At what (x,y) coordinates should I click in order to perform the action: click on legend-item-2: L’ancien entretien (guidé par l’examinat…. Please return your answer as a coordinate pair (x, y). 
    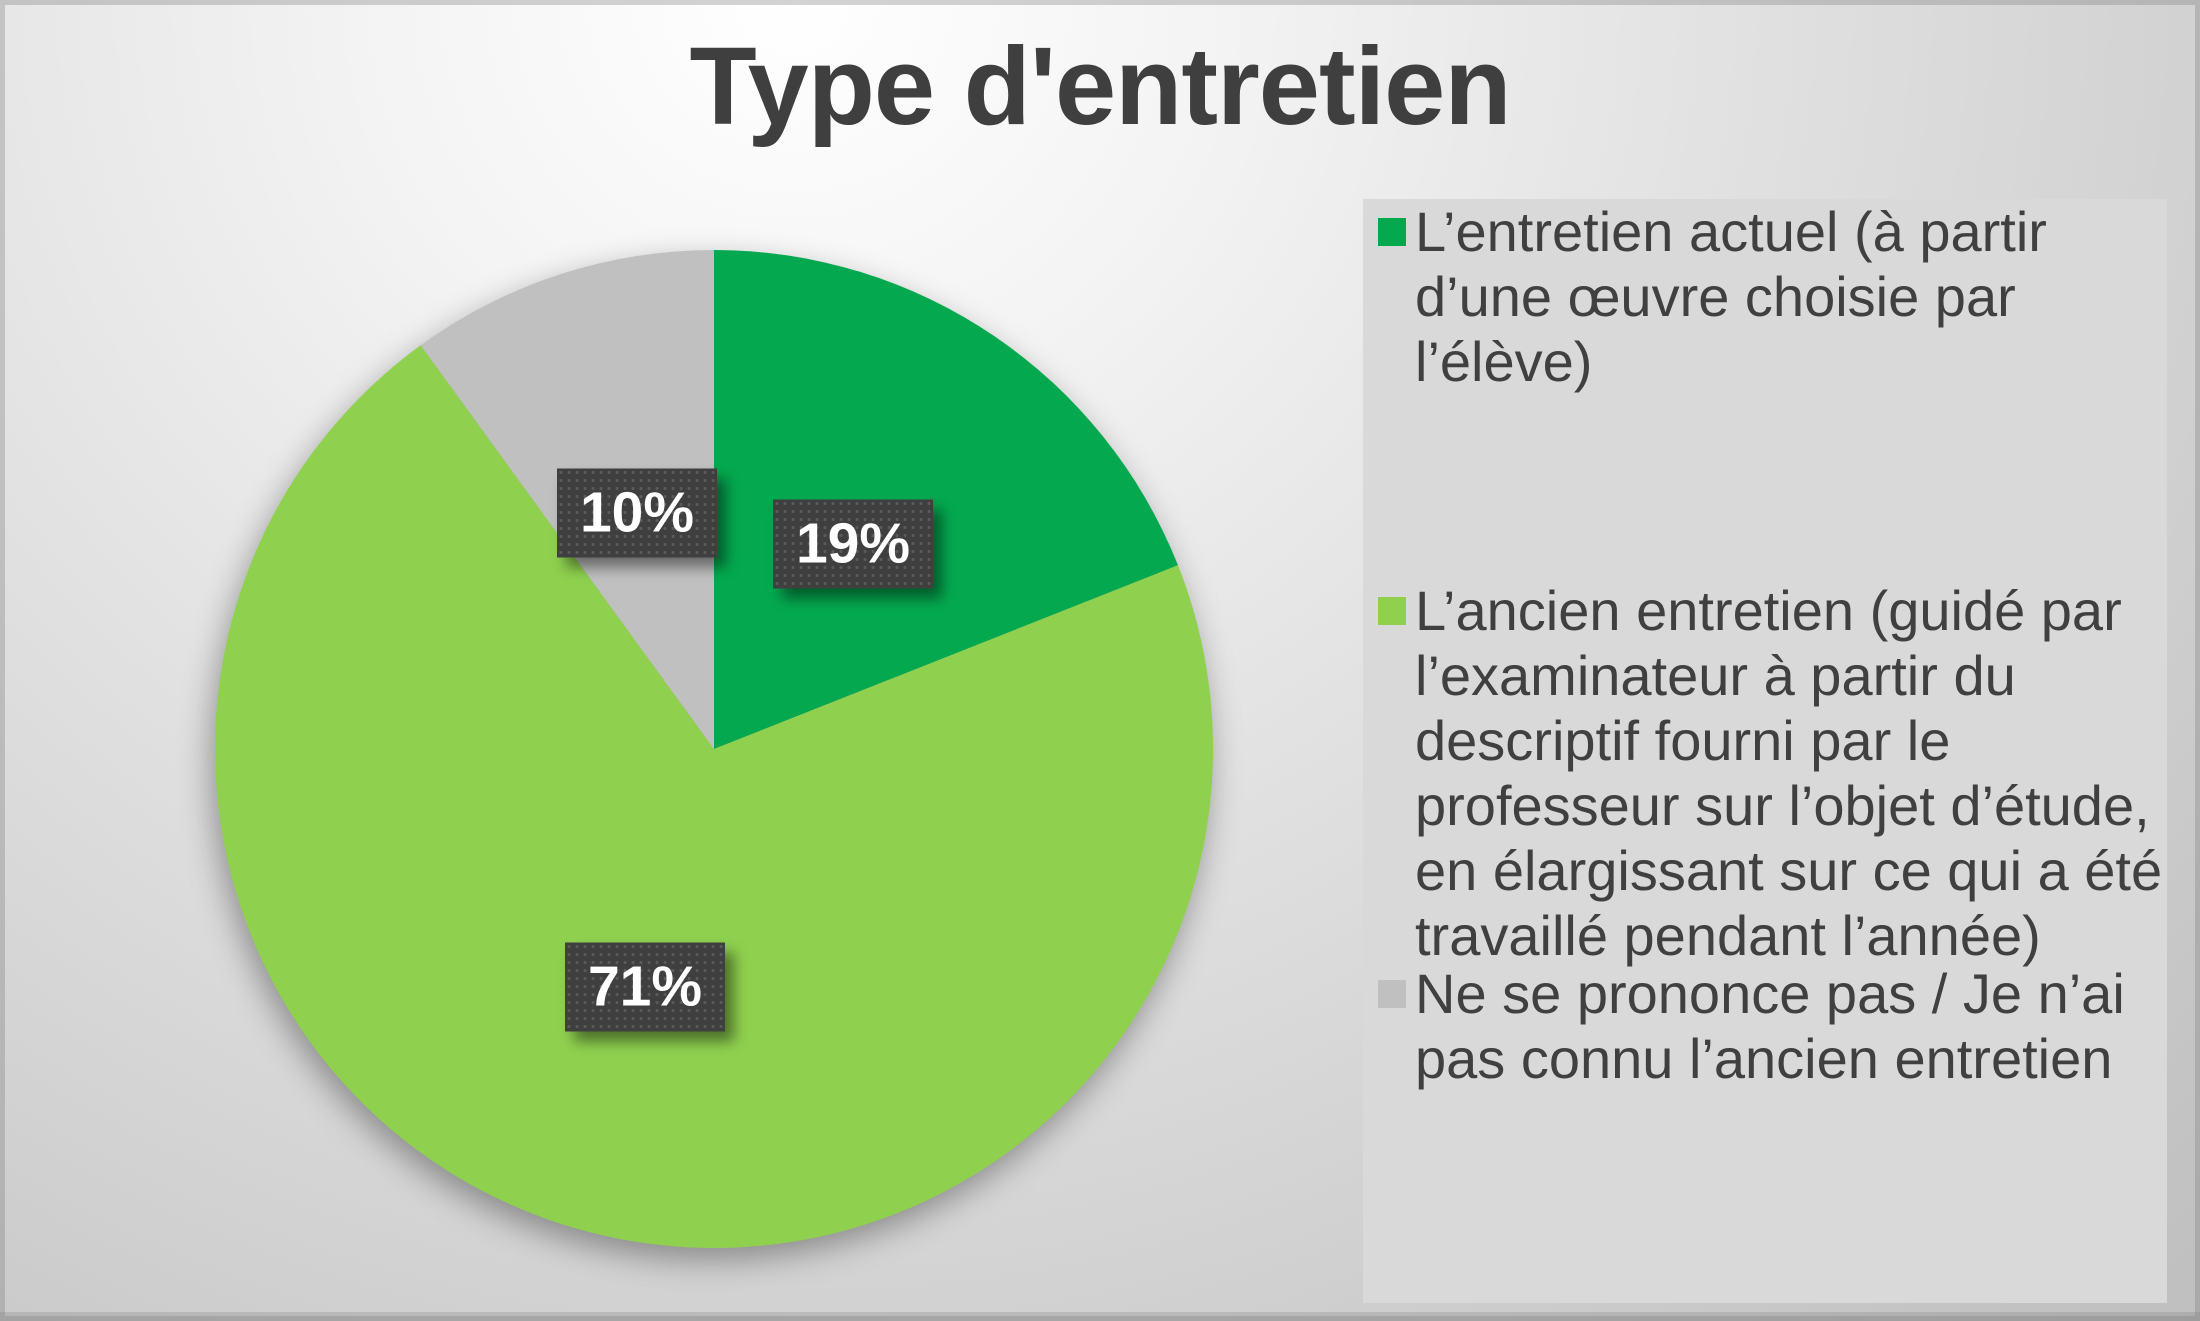
    Looking at the image, I should click on (1772, 773).